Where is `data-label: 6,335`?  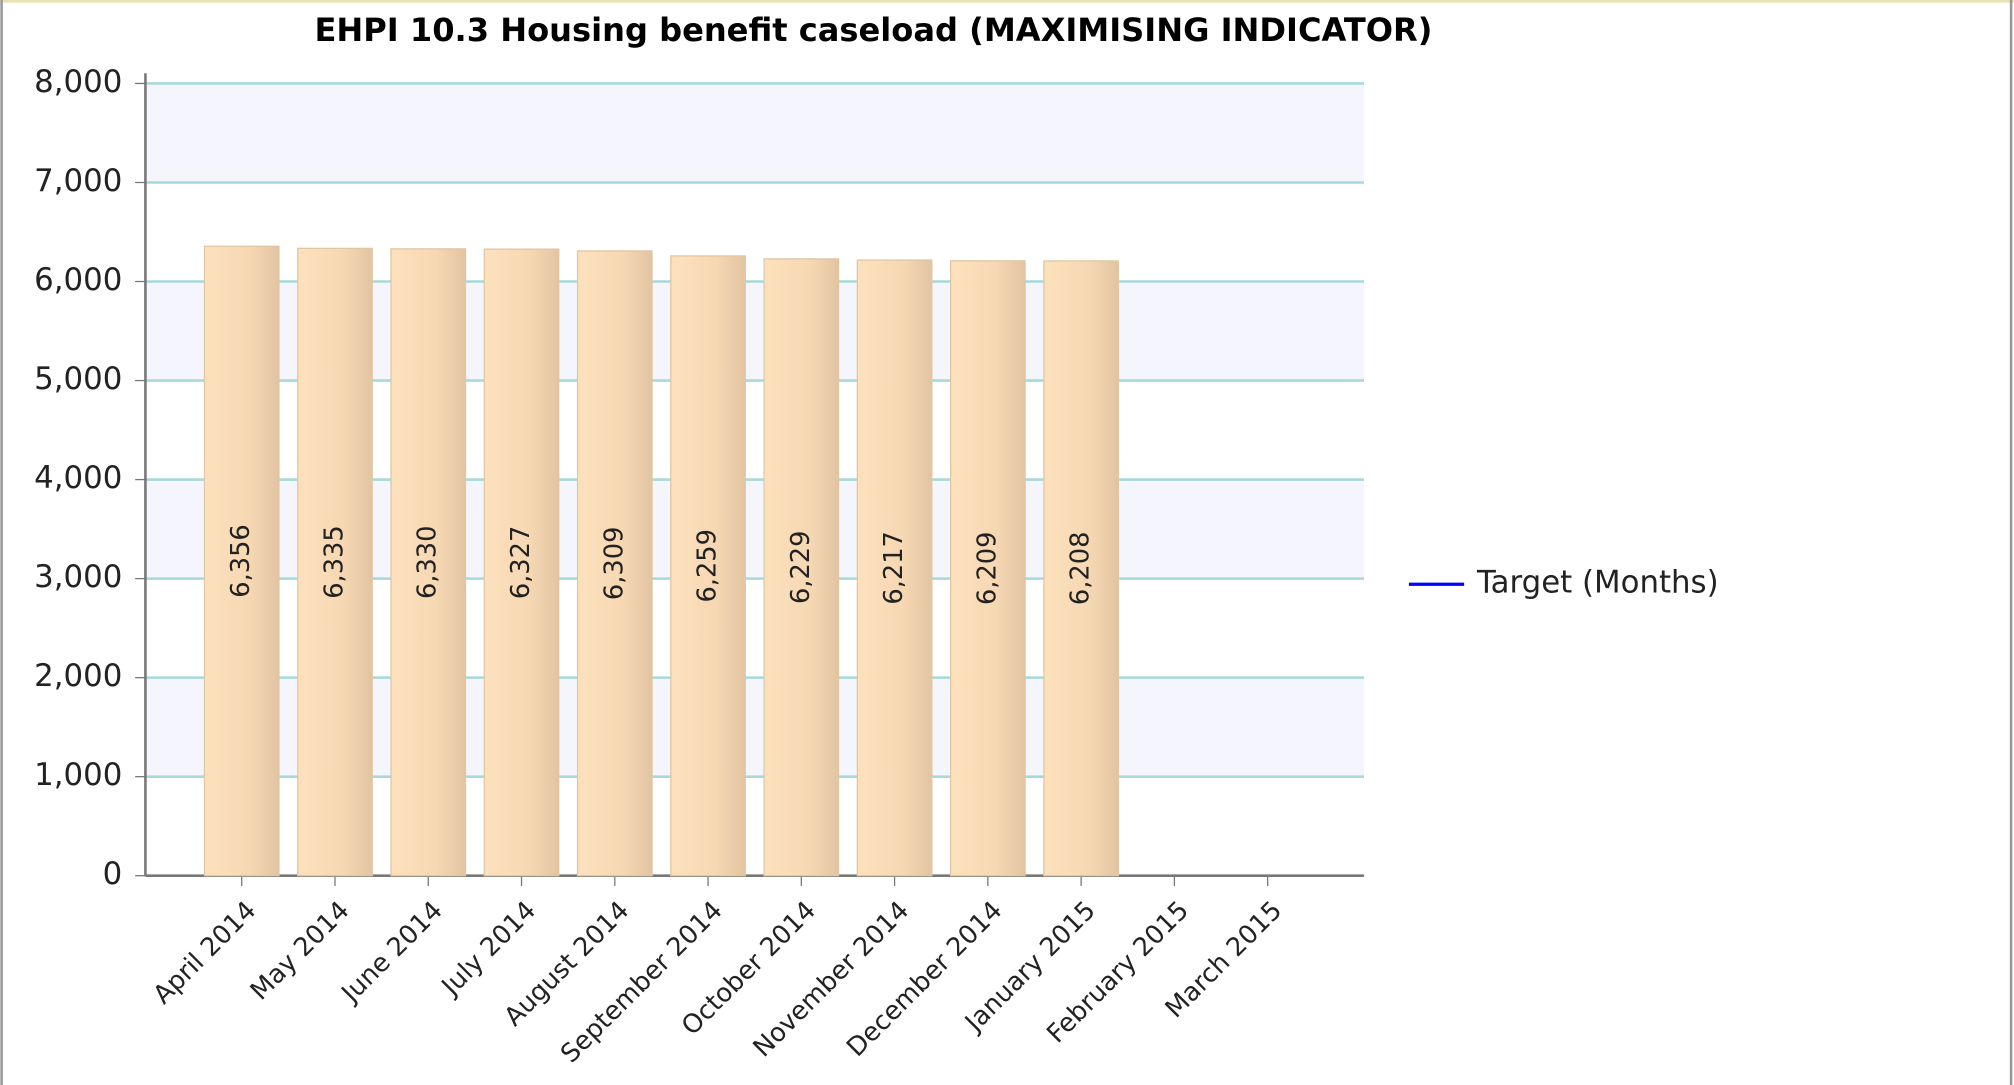 data-label: 6,335 is located at coordinates (334, 562).